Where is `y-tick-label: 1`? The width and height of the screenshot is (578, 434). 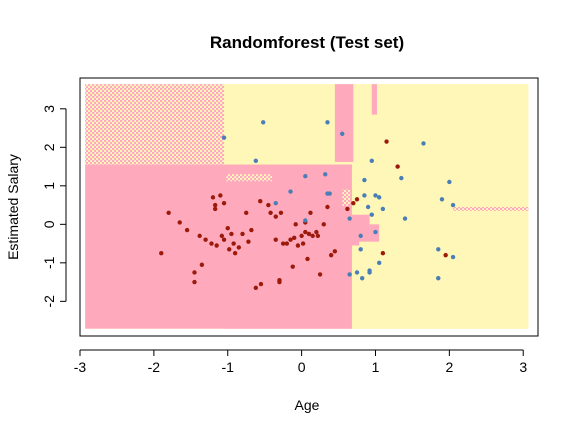
y-tick-label: 1 is located at coordinates (49, 186).